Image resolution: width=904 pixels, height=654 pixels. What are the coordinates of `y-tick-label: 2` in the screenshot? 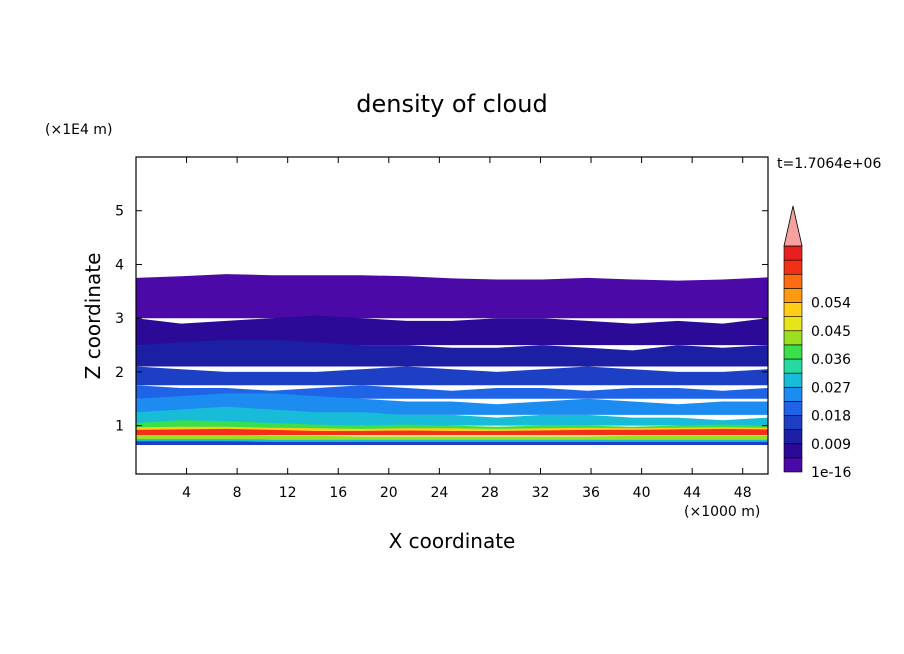 It's located at (119, 373).